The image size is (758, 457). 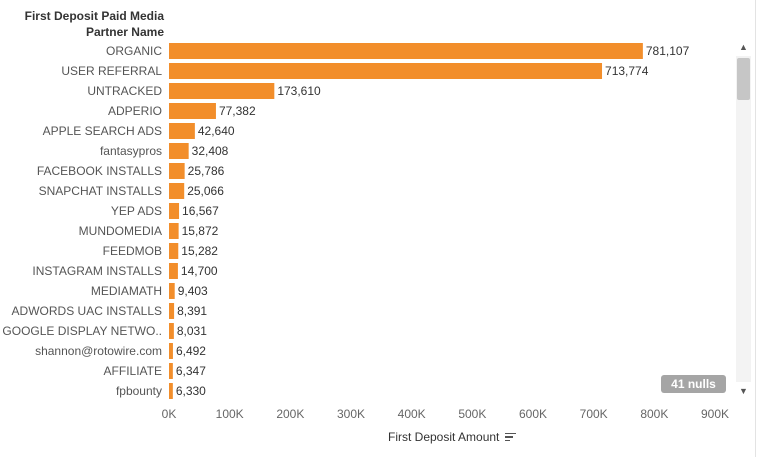 I want to click on category-label: ORGANIC, so click(x=134, y=51).